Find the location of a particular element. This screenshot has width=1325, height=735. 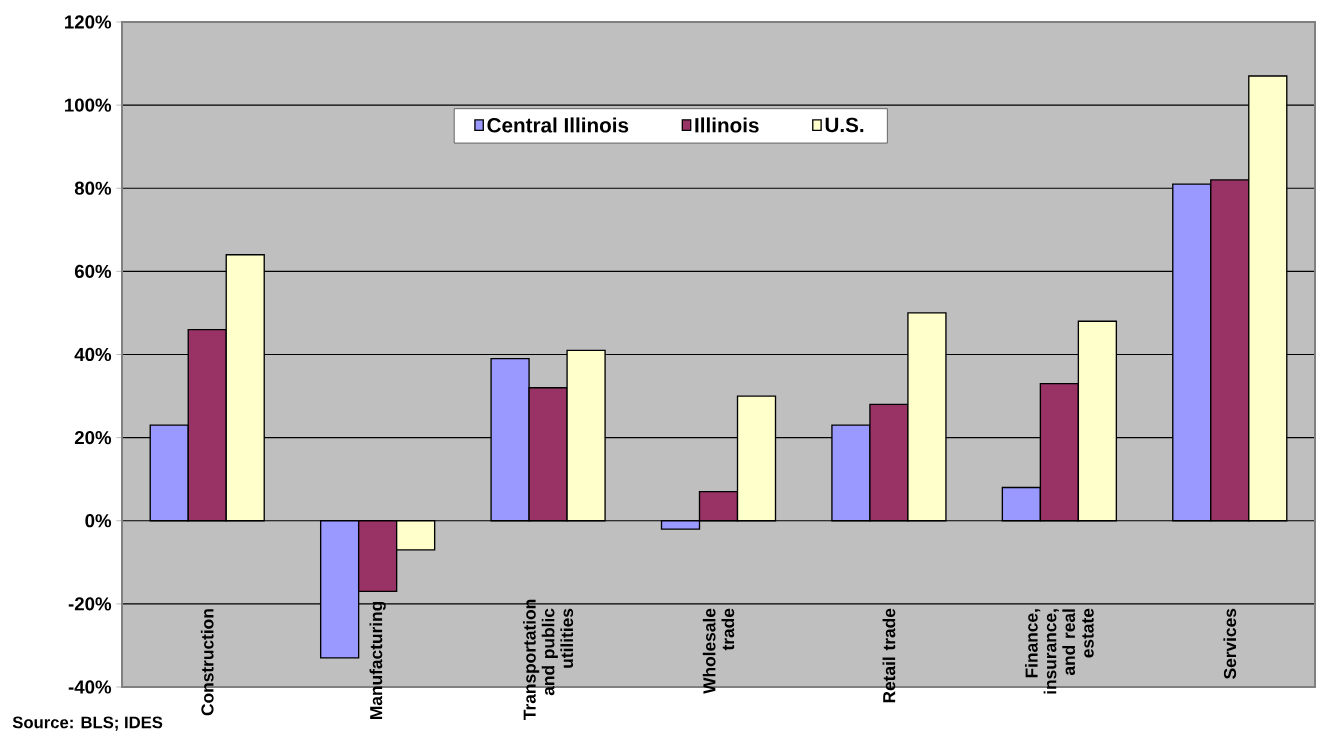

y-tick-label: 120% is located at coordinates (88, 22).